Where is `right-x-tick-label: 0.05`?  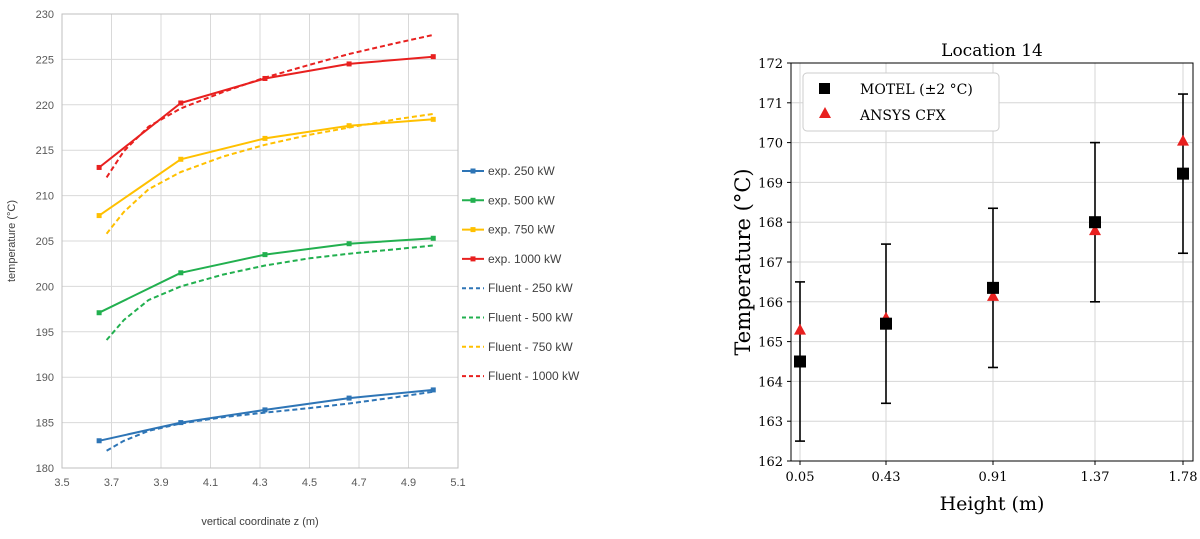 right-x-tick-label: 0.05 is located at coordinates (800, 477).